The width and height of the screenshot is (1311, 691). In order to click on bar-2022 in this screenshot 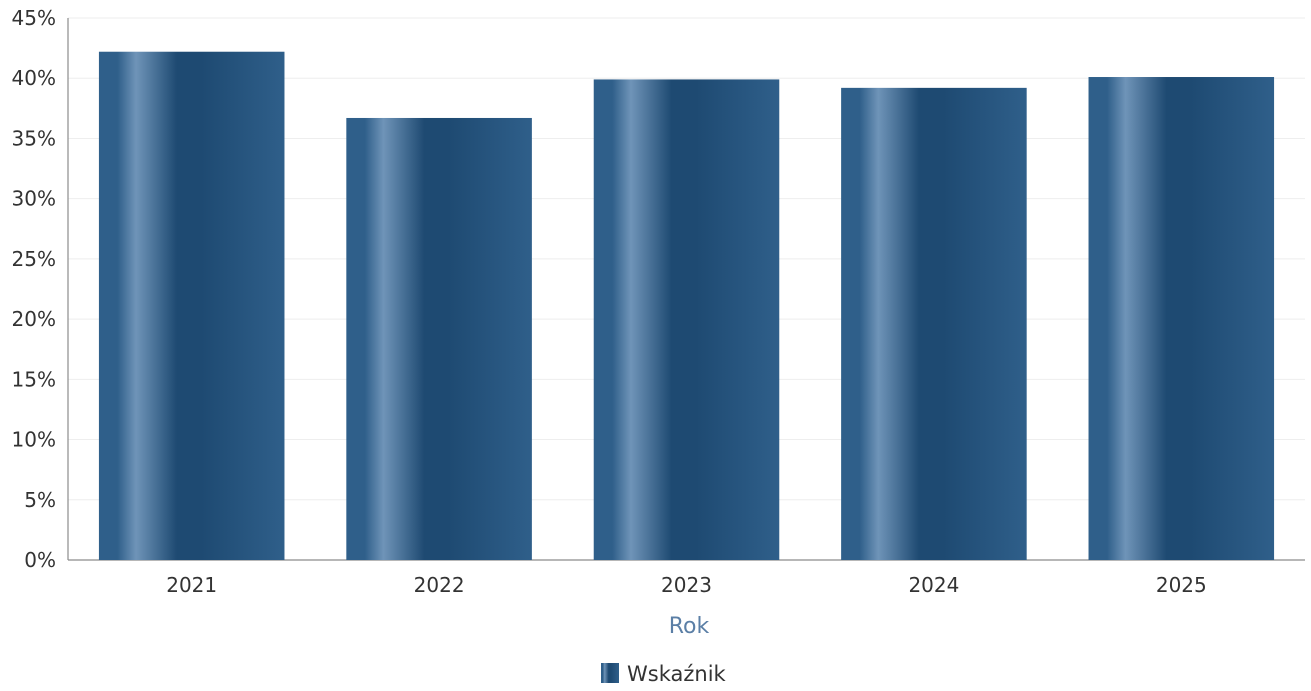, I will do `click(439, 339)`.